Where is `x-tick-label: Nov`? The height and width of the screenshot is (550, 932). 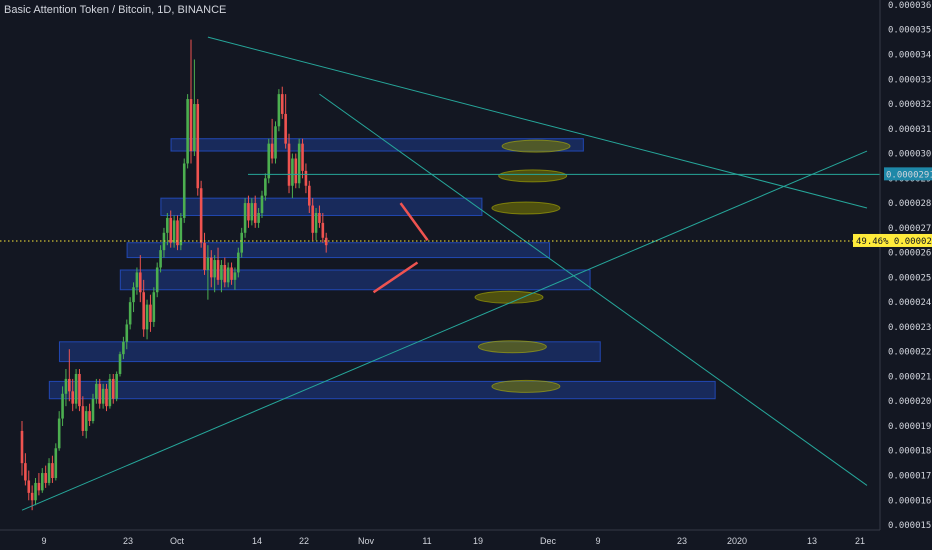
x-tick-label: Nov is located at coordinates (366, 541).